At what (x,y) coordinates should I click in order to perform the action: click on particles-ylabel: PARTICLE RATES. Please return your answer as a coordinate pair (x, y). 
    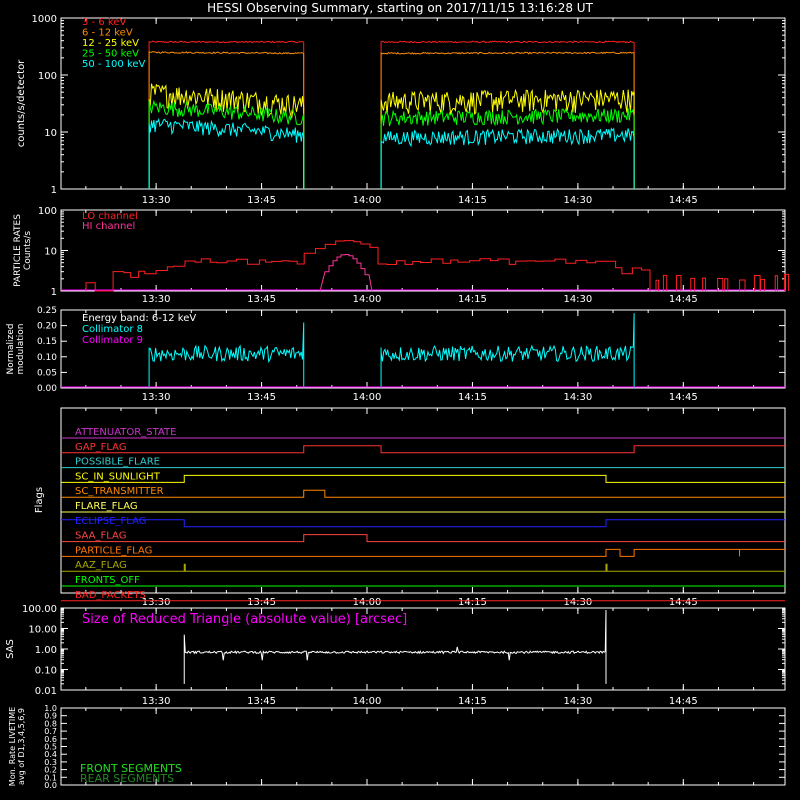
    Looking at the image, I should click on (18, 250).